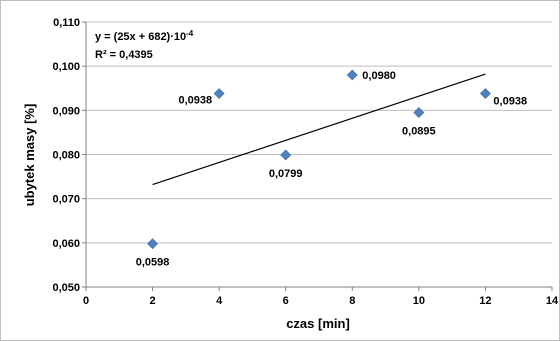 The height and width of the screenshot is (341, 560). Describe the element at coordinates (219, 301) in the screenshot. I see `x-tick-label: 4` at that location.